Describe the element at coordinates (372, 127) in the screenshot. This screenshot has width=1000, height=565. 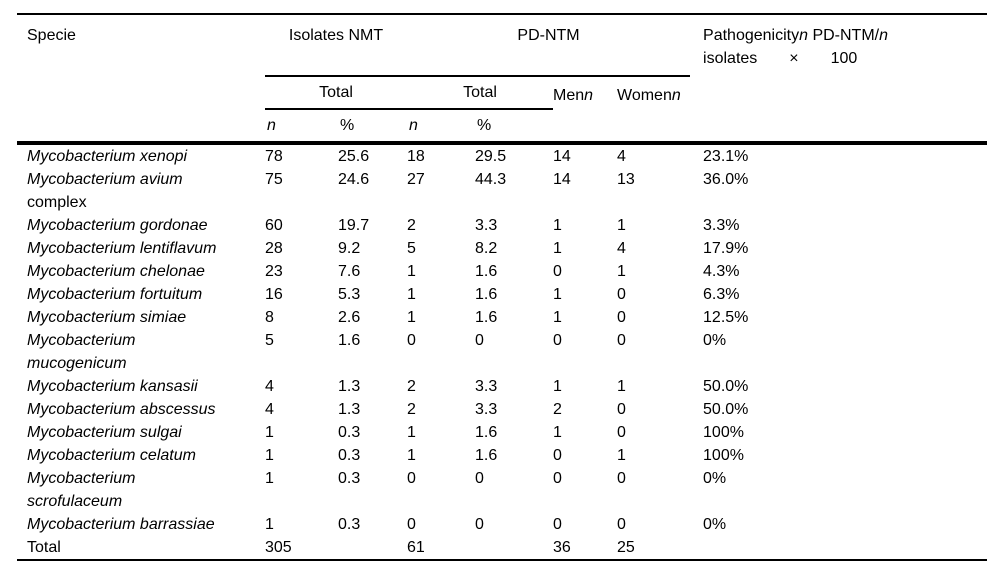
I see `column-header-pct-nmt: %` at that location.